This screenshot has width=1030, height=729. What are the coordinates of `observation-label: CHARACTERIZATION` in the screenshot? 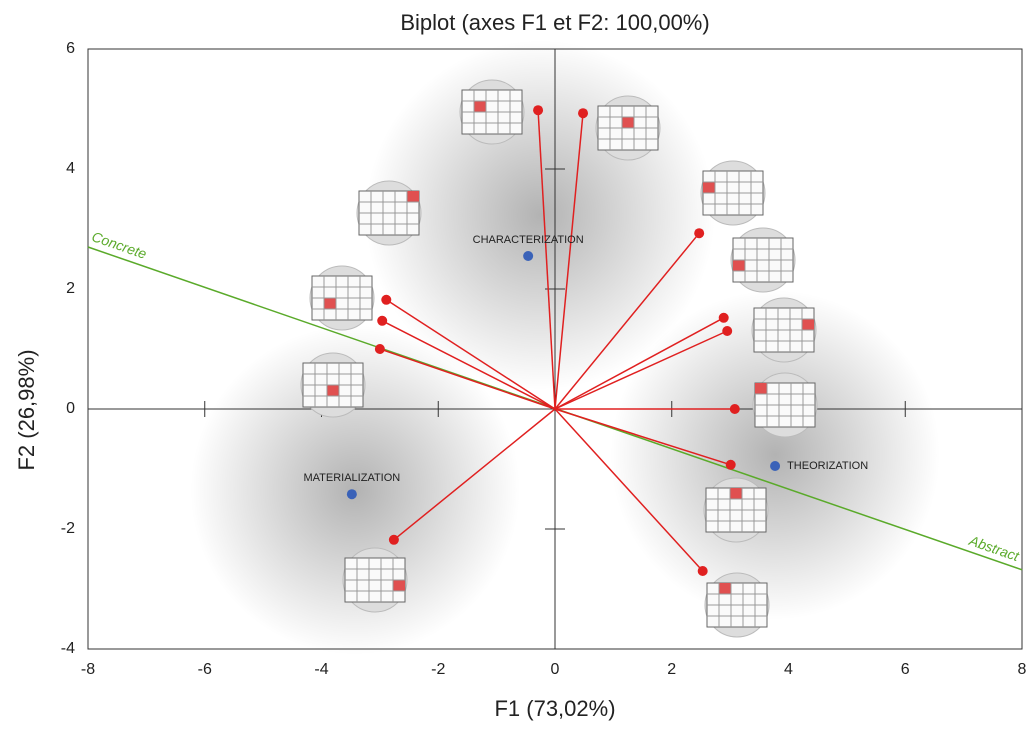 It's located at (528, 240).